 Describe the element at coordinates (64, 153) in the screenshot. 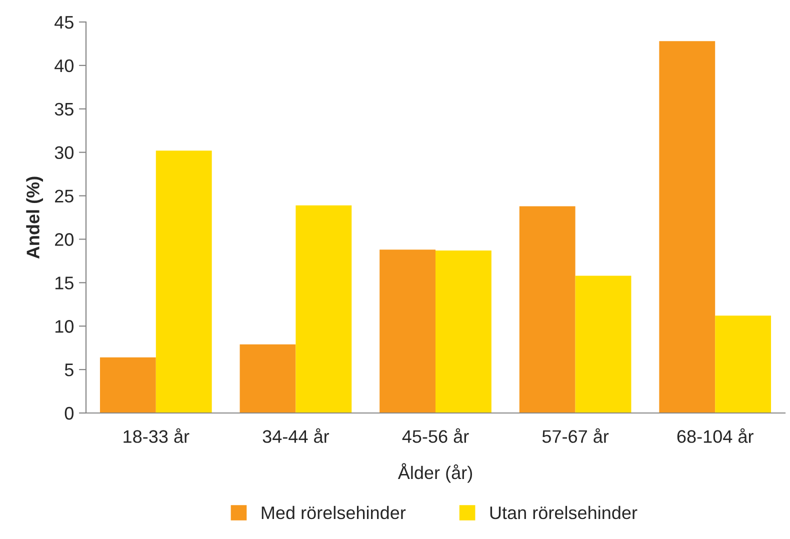

I see `y-tick-label: 30` at that location.